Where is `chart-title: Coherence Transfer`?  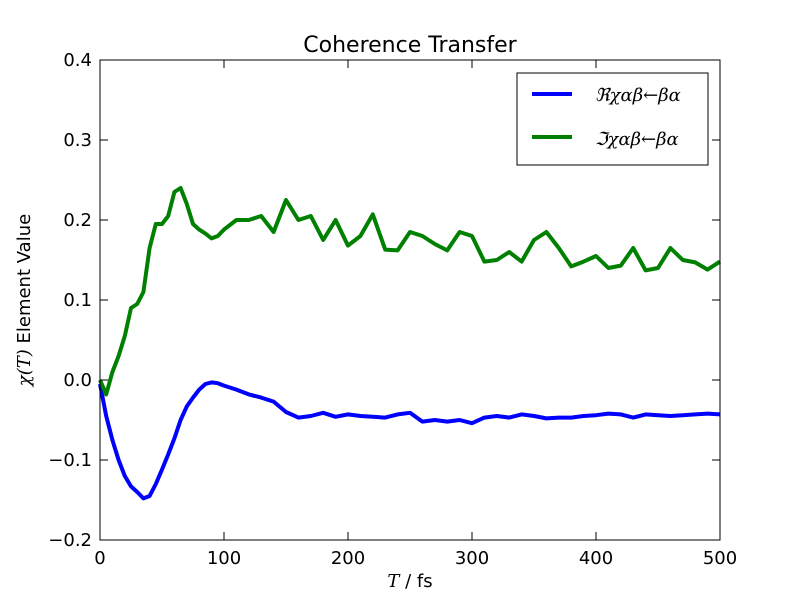
chart-title: Coherence Transfer is located at coordinates (410, 45).